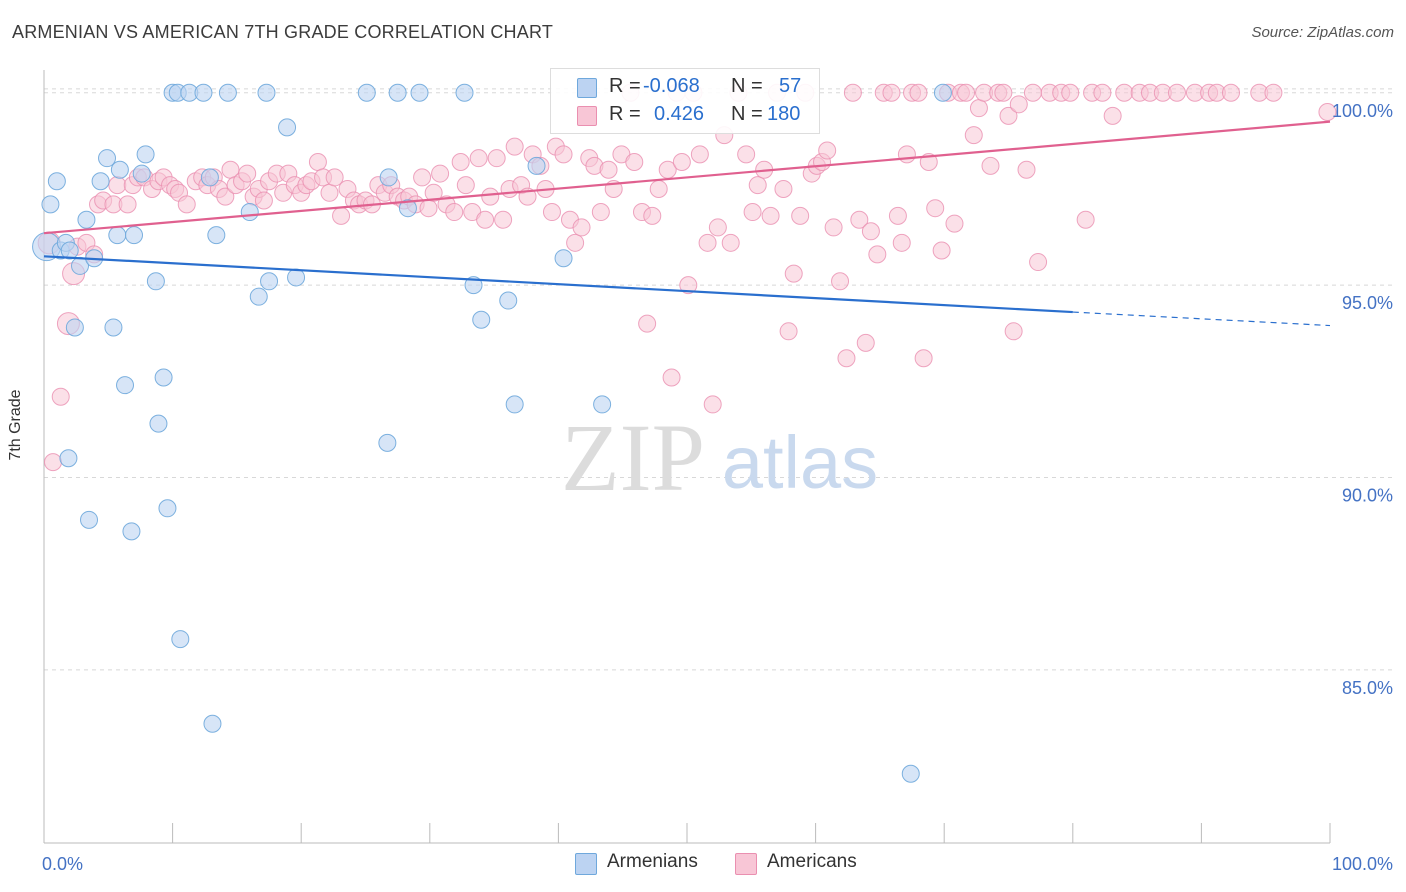 The width and height of the screenshot is (1406, 892). What do you see at coordinates (790, 86) in the screenshot?
I see `legend-n-value: 57` at bounding box center [790, 86].